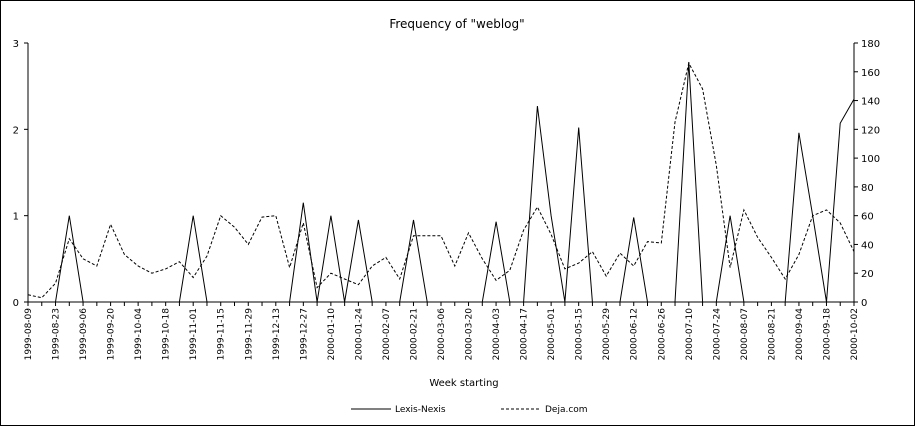  I want to click on y-right-tick-label: 100, so click(870, 159).